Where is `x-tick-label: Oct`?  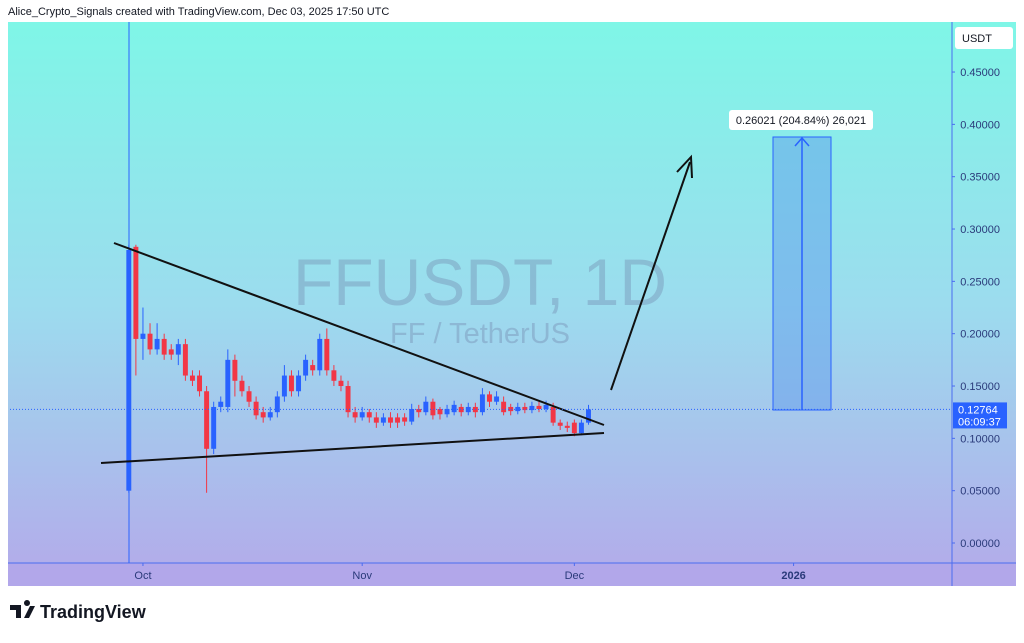
x-tick-label: Oct is located at coordinates (142, 576).